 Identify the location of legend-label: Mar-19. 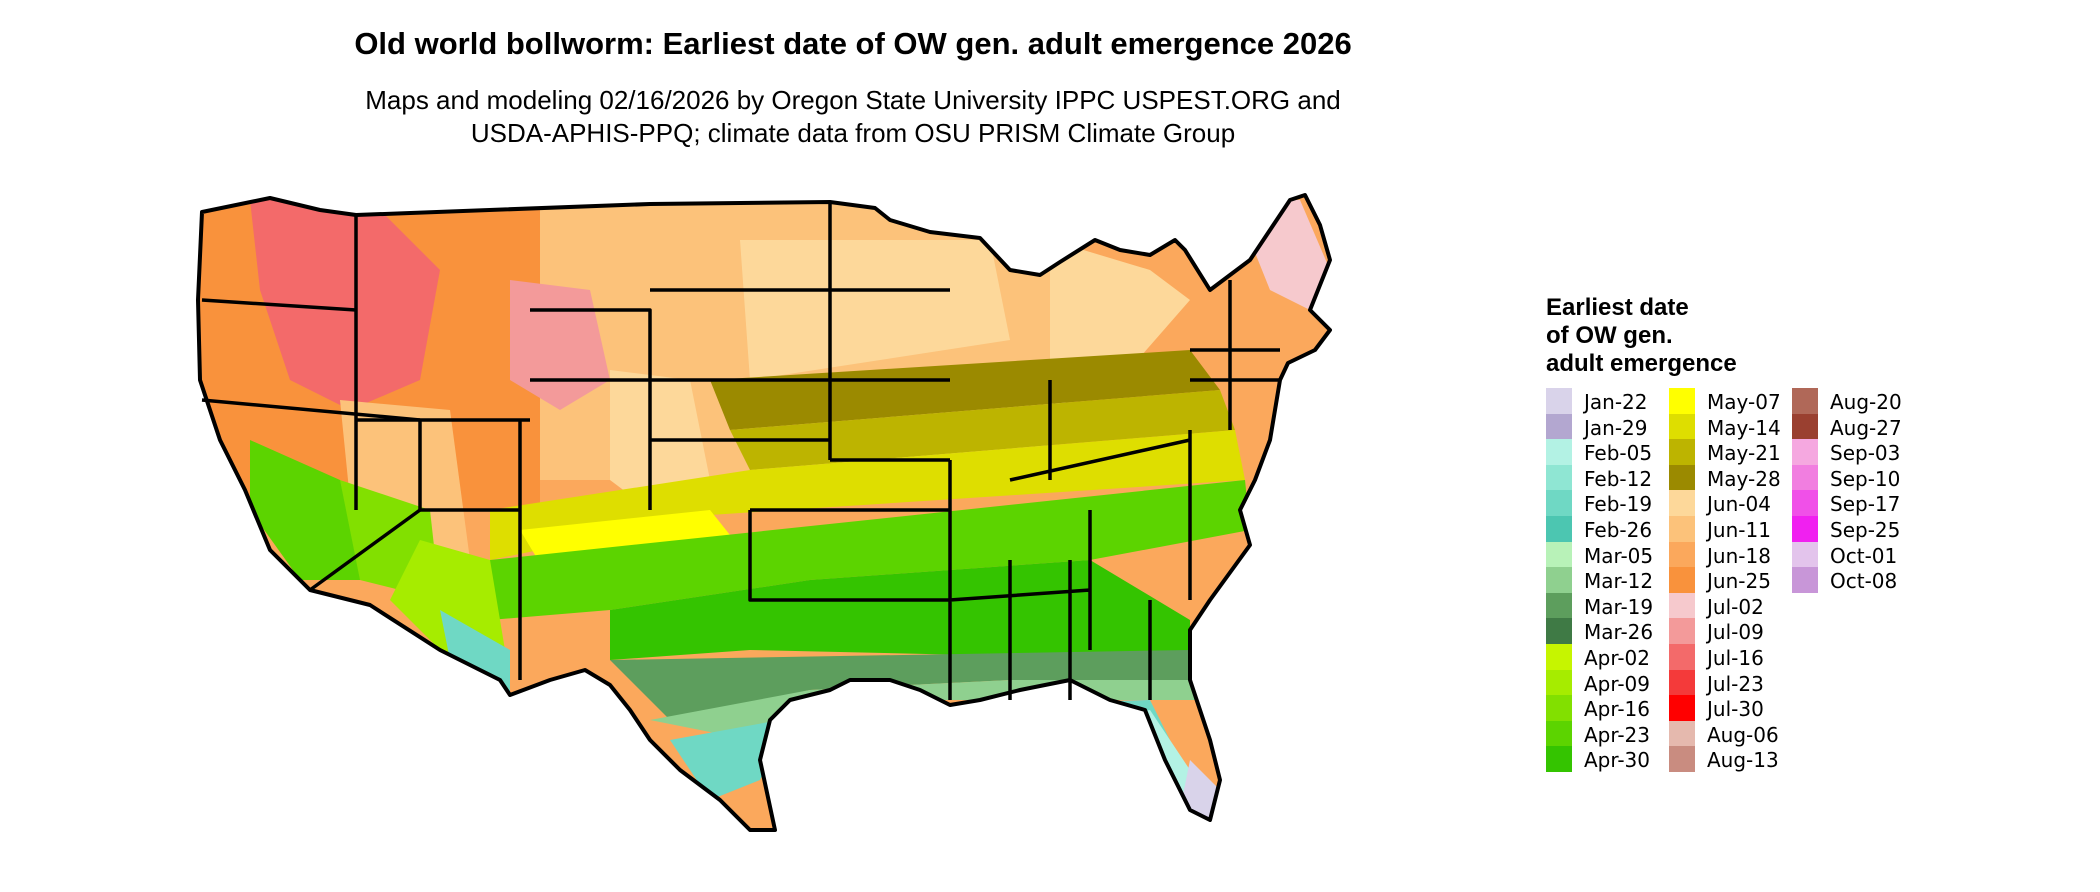
(1619, 606).